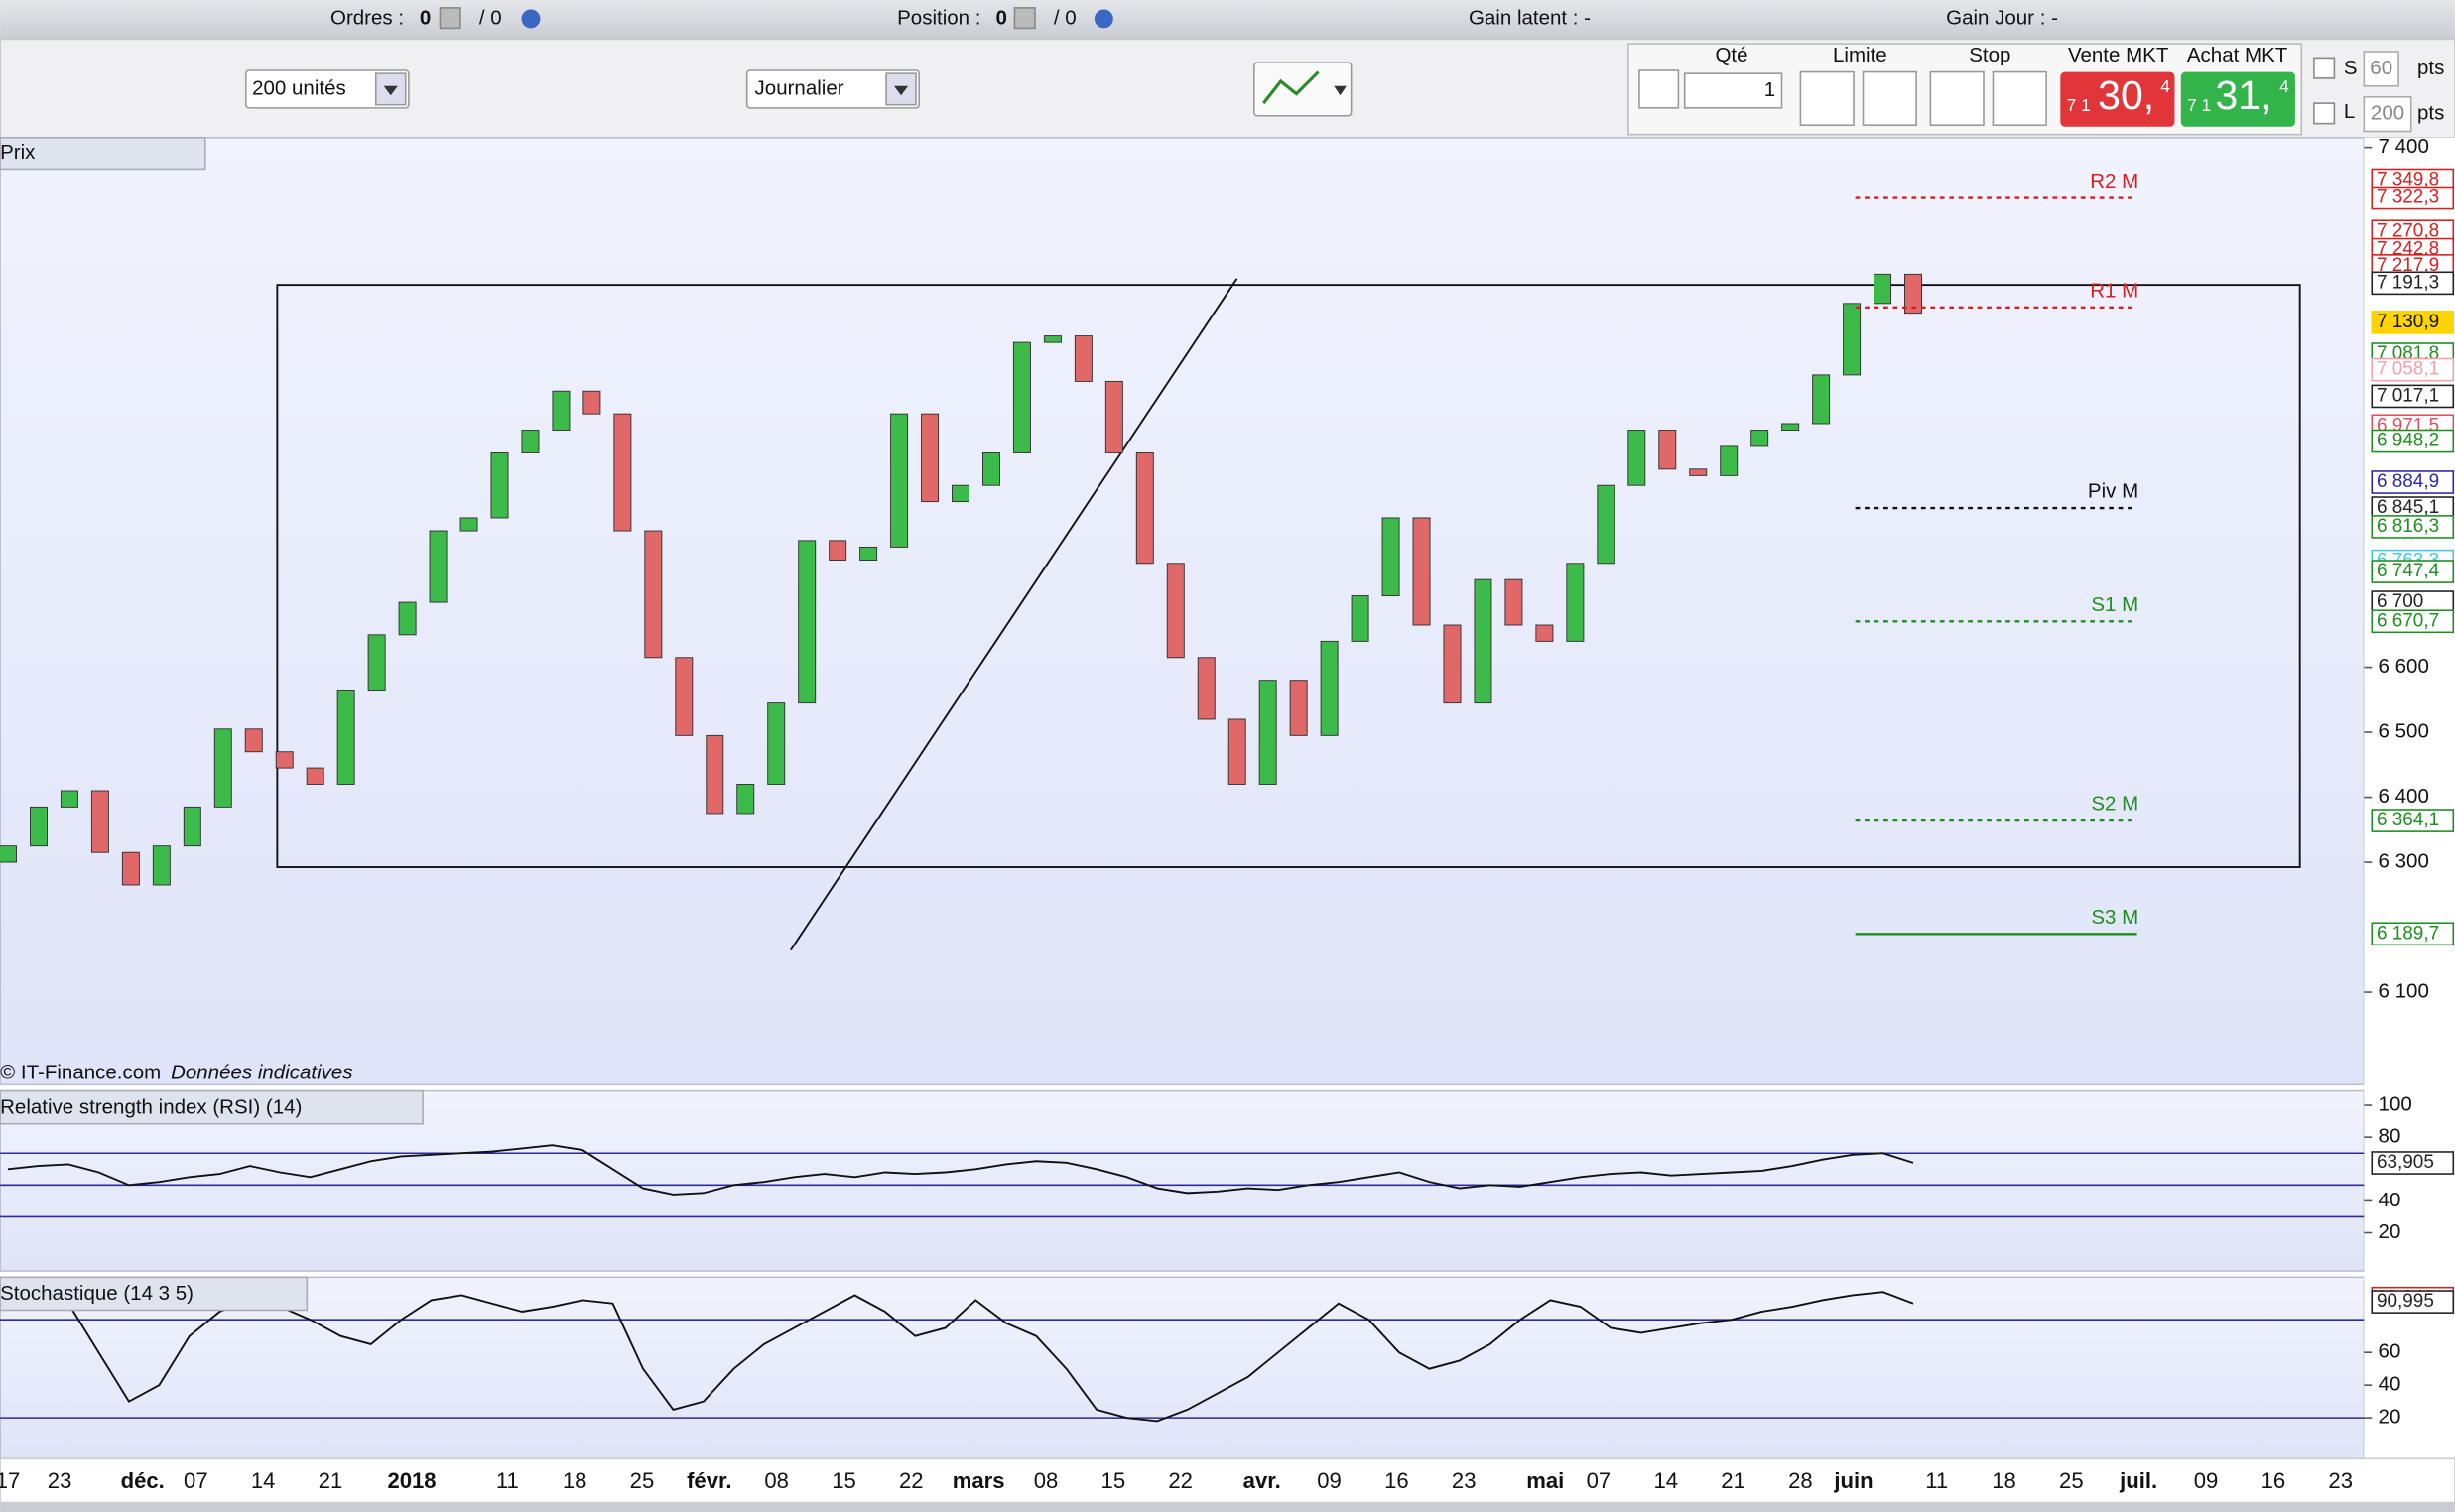 This screenshot has width=2455, height=1512. I want to click on s-input, so click(2381, 69).